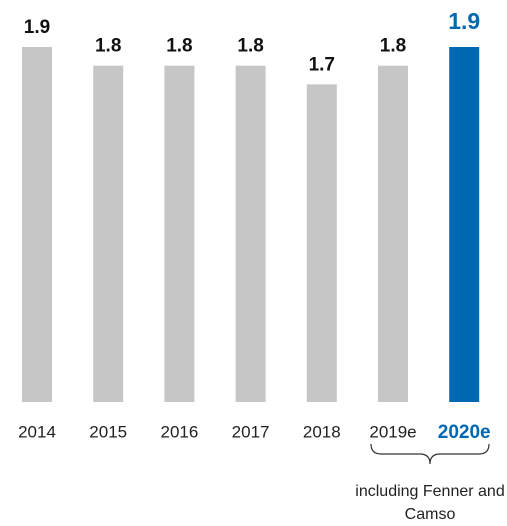 The image size is (507, 526). I want to click on x-tick-label: 2017, so click(251, 431).